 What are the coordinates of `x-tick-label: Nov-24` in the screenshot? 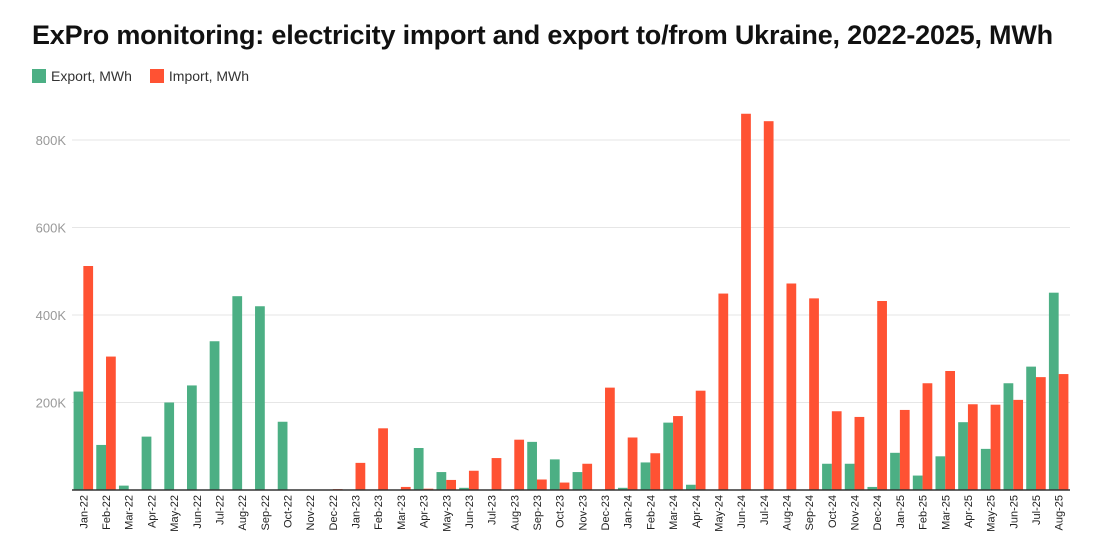 It's located at (856, 512).